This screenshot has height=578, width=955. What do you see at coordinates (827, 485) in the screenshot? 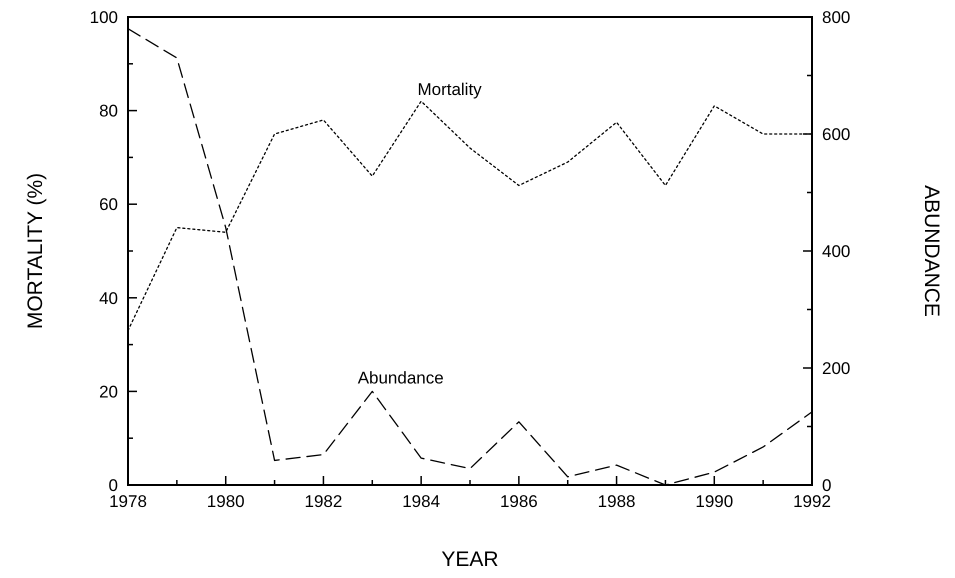
I see `y2-tick-label: 0` at bounding box center [827, 485].